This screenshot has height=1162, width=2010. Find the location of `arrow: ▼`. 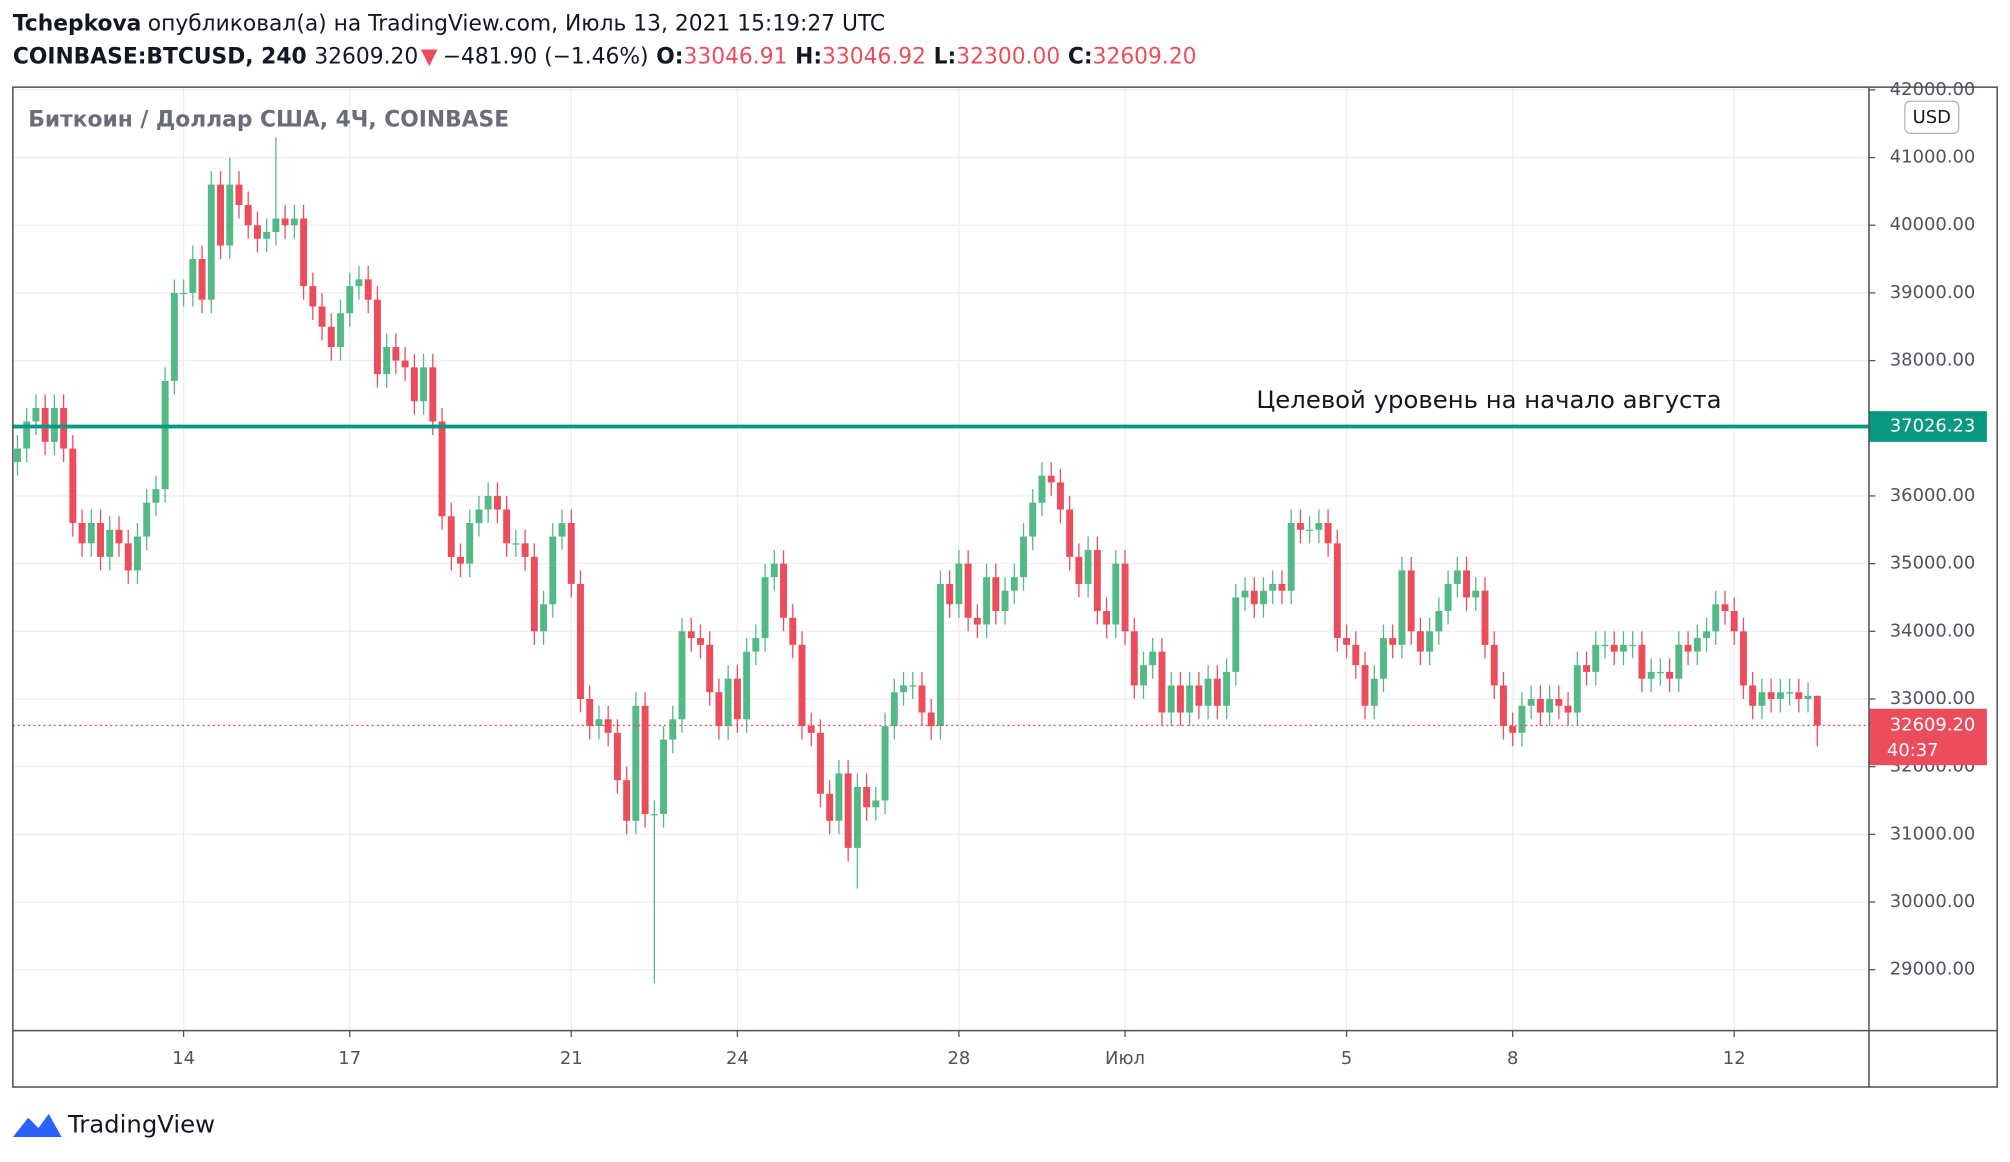

arrow: ▼ is located at coordinates (429, 57).